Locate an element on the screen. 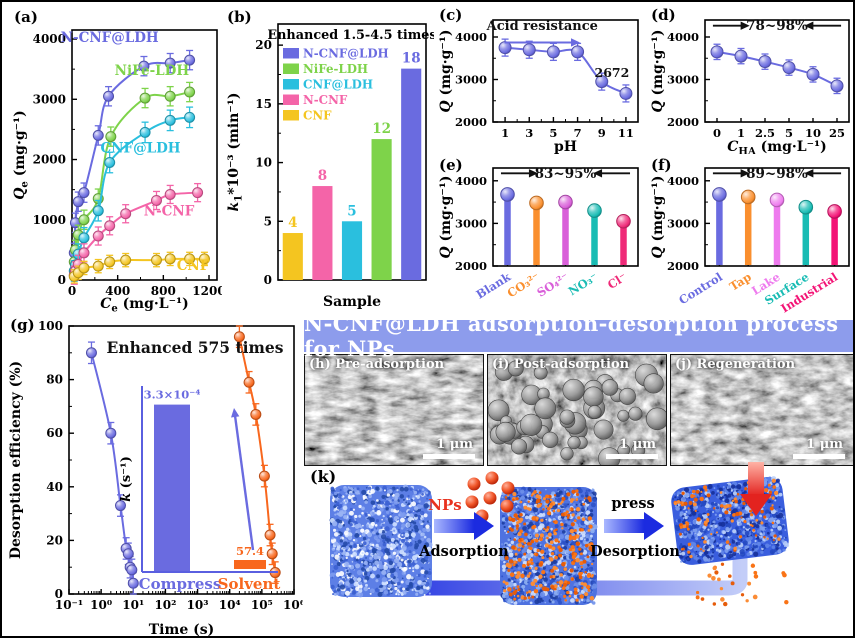  svg-text: 60 is located at coordinates (54, 433).